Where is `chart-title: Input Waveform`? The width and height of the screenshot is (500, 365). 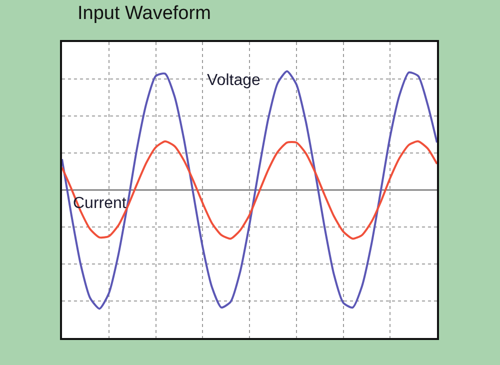
chart-title: Input Waveform is located at coordinates (144, 13).